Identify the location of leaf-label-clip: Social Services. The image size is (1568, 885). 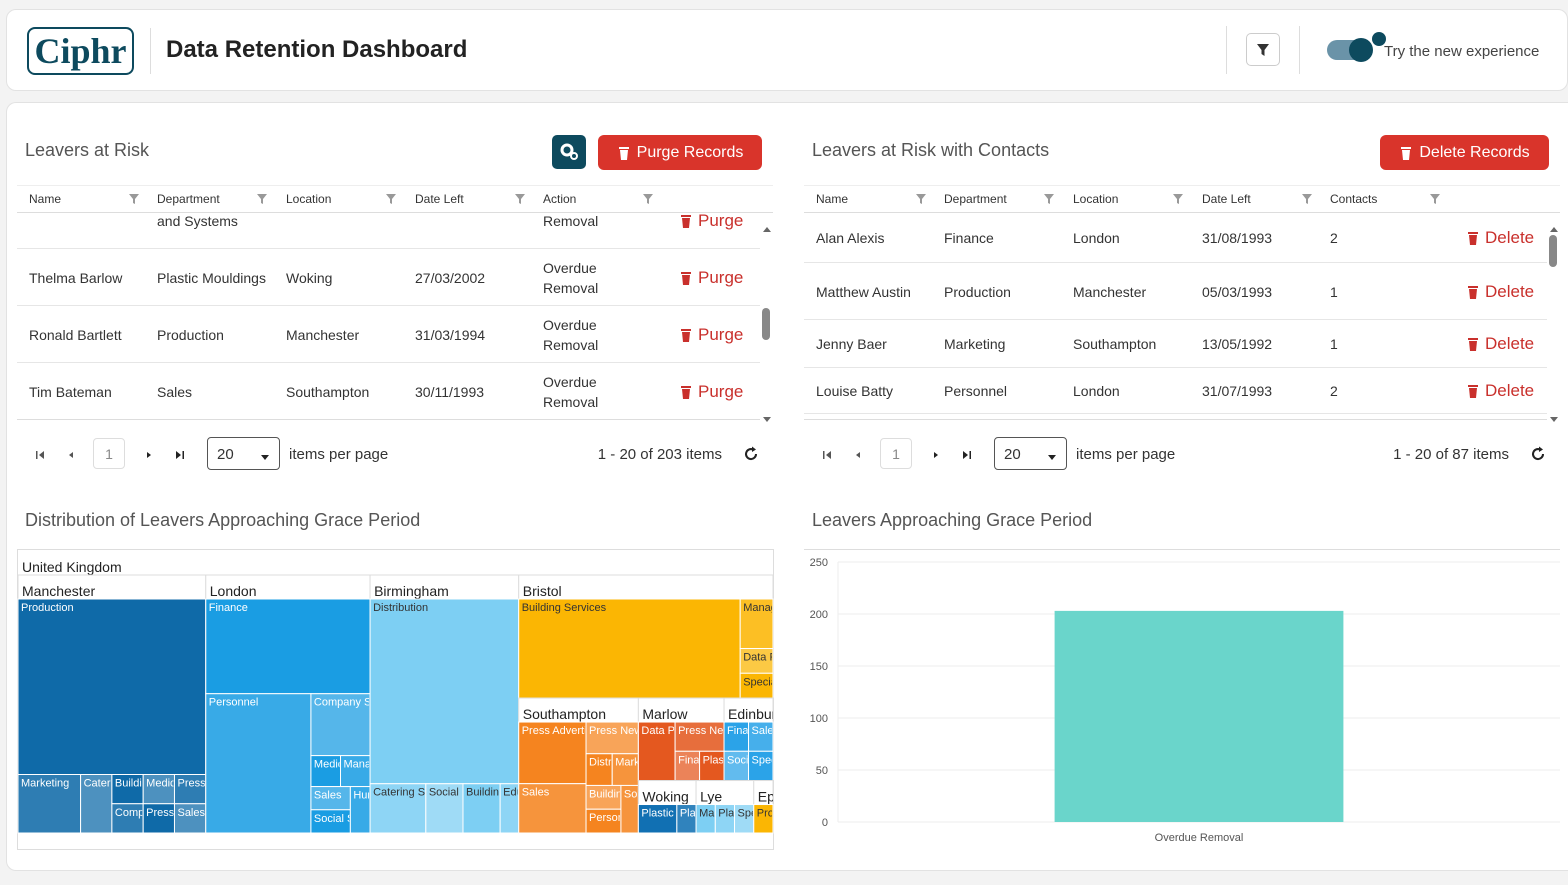
(445, 793).